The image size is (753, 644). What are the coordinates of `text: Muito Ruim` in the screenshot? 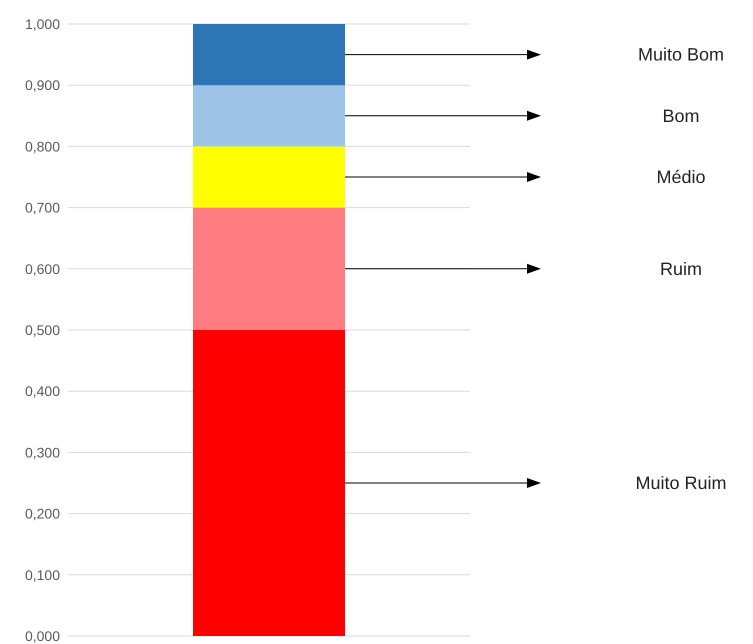 It's located at (681, 483).